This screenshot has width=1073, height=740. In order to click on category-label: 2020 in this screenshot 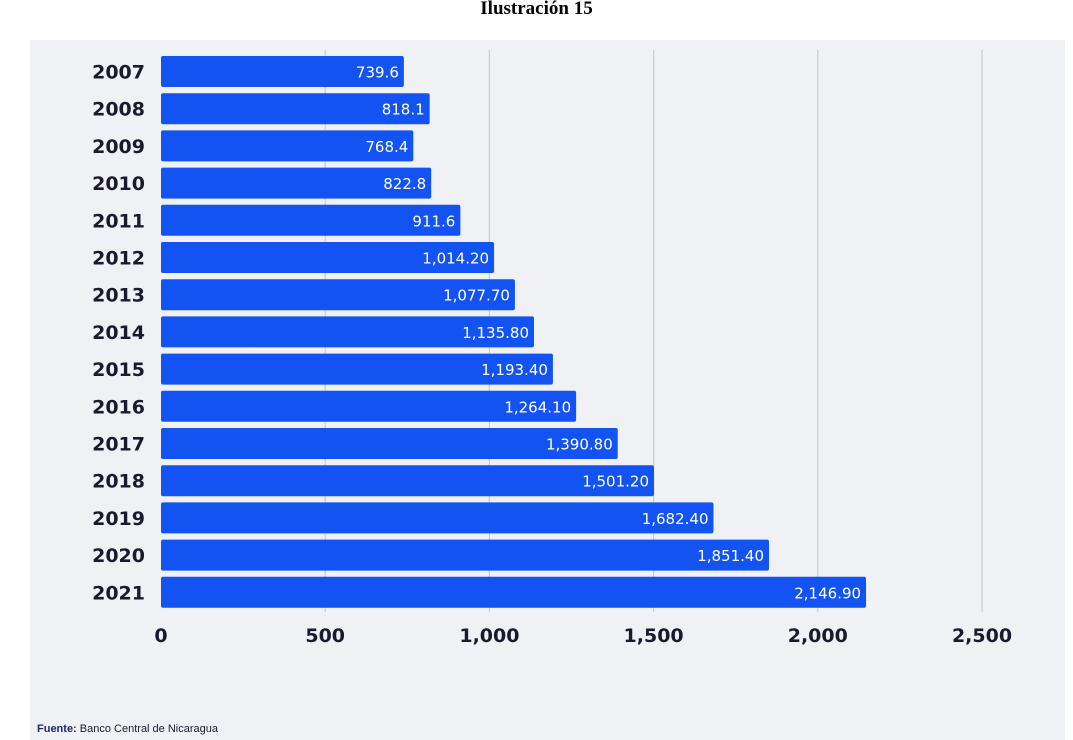, I will do `click(118, 556)`.